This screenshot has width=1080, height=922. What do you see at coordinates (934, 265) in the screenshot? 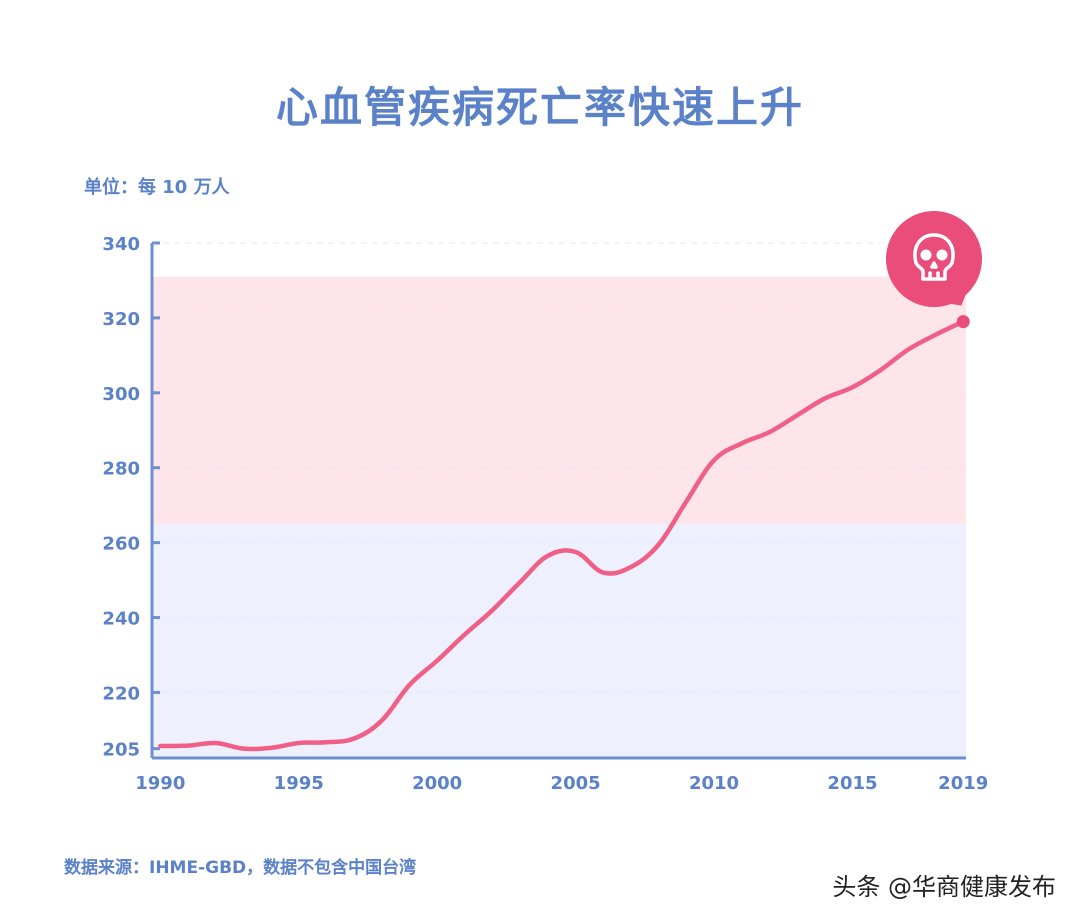
I see `skull-nose` at bounding box center [934, 265].